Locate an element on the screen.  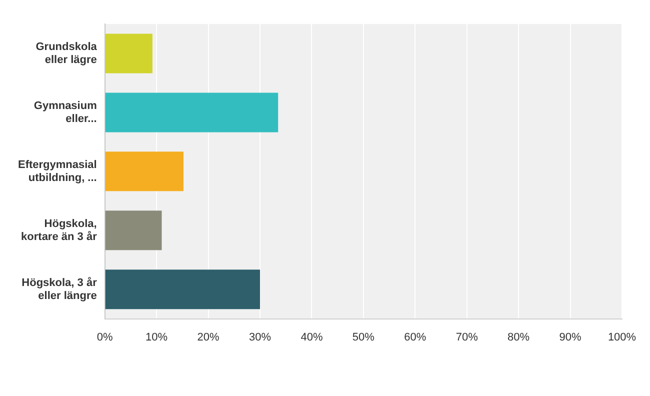
x-tick-label: 60% is located at coordinates (415, 337).